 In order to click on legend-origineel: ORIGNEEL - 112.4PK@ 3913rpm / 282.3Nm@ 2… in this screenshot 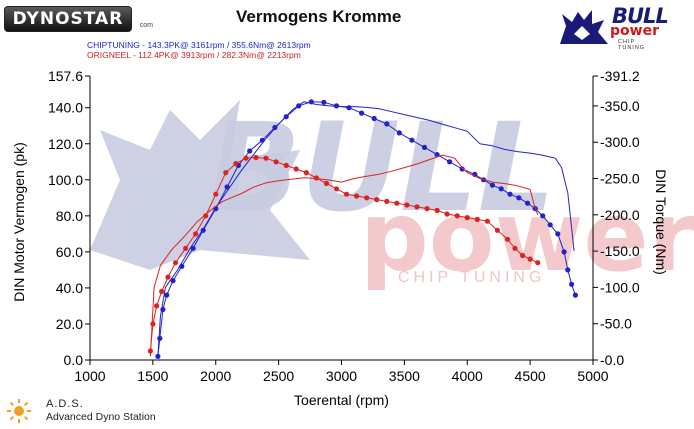, I will do `click(194, 55)`.